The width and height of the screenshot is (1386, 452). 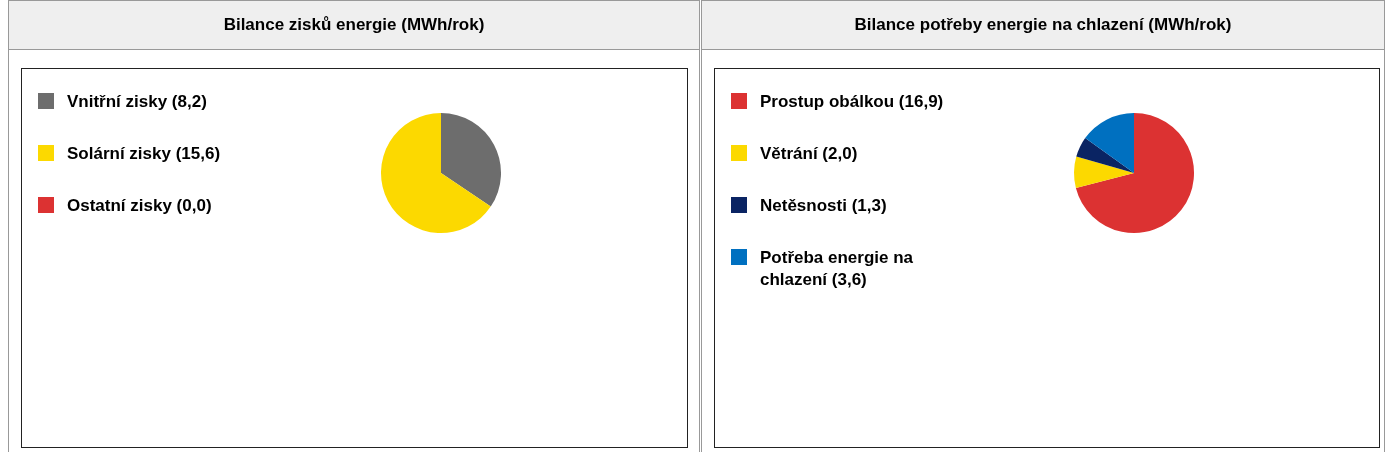 I want to click on legend-label: Solární zisky (15,6), so click(x=144, y=154).